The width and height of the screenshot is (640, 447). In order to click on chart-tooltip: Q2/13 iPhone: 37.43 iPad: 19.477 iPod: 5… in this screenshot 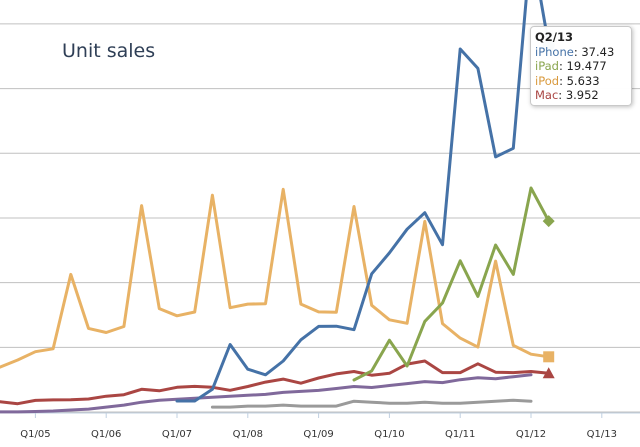, I will do `click(581, 66)`.